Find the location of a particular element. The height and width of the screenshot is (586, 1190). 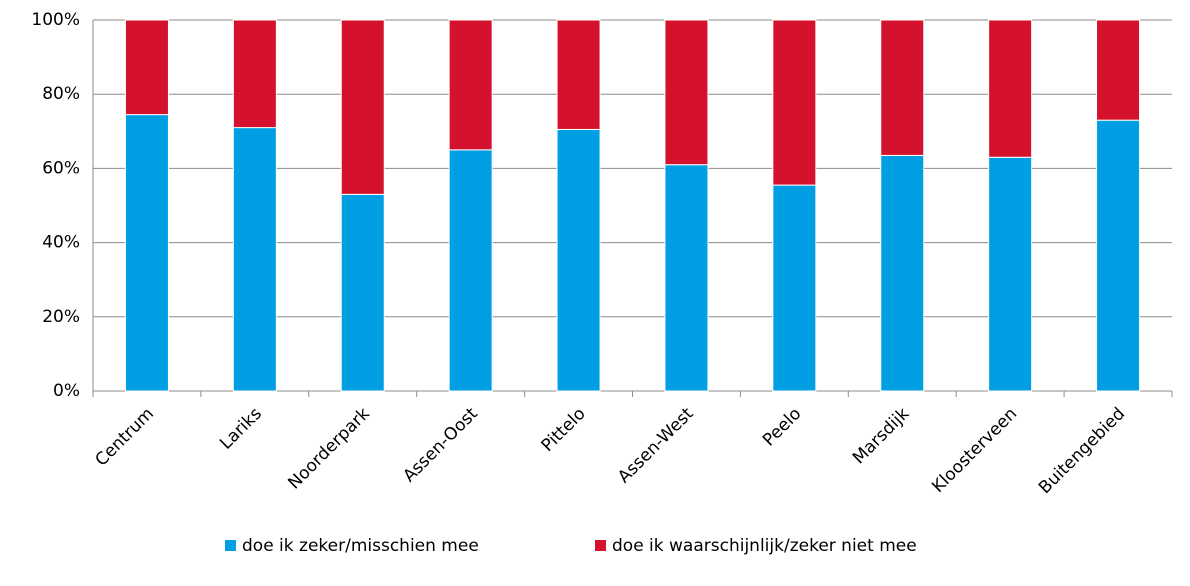

x-tick-label: Peelo is located at coordinates (782, 427).